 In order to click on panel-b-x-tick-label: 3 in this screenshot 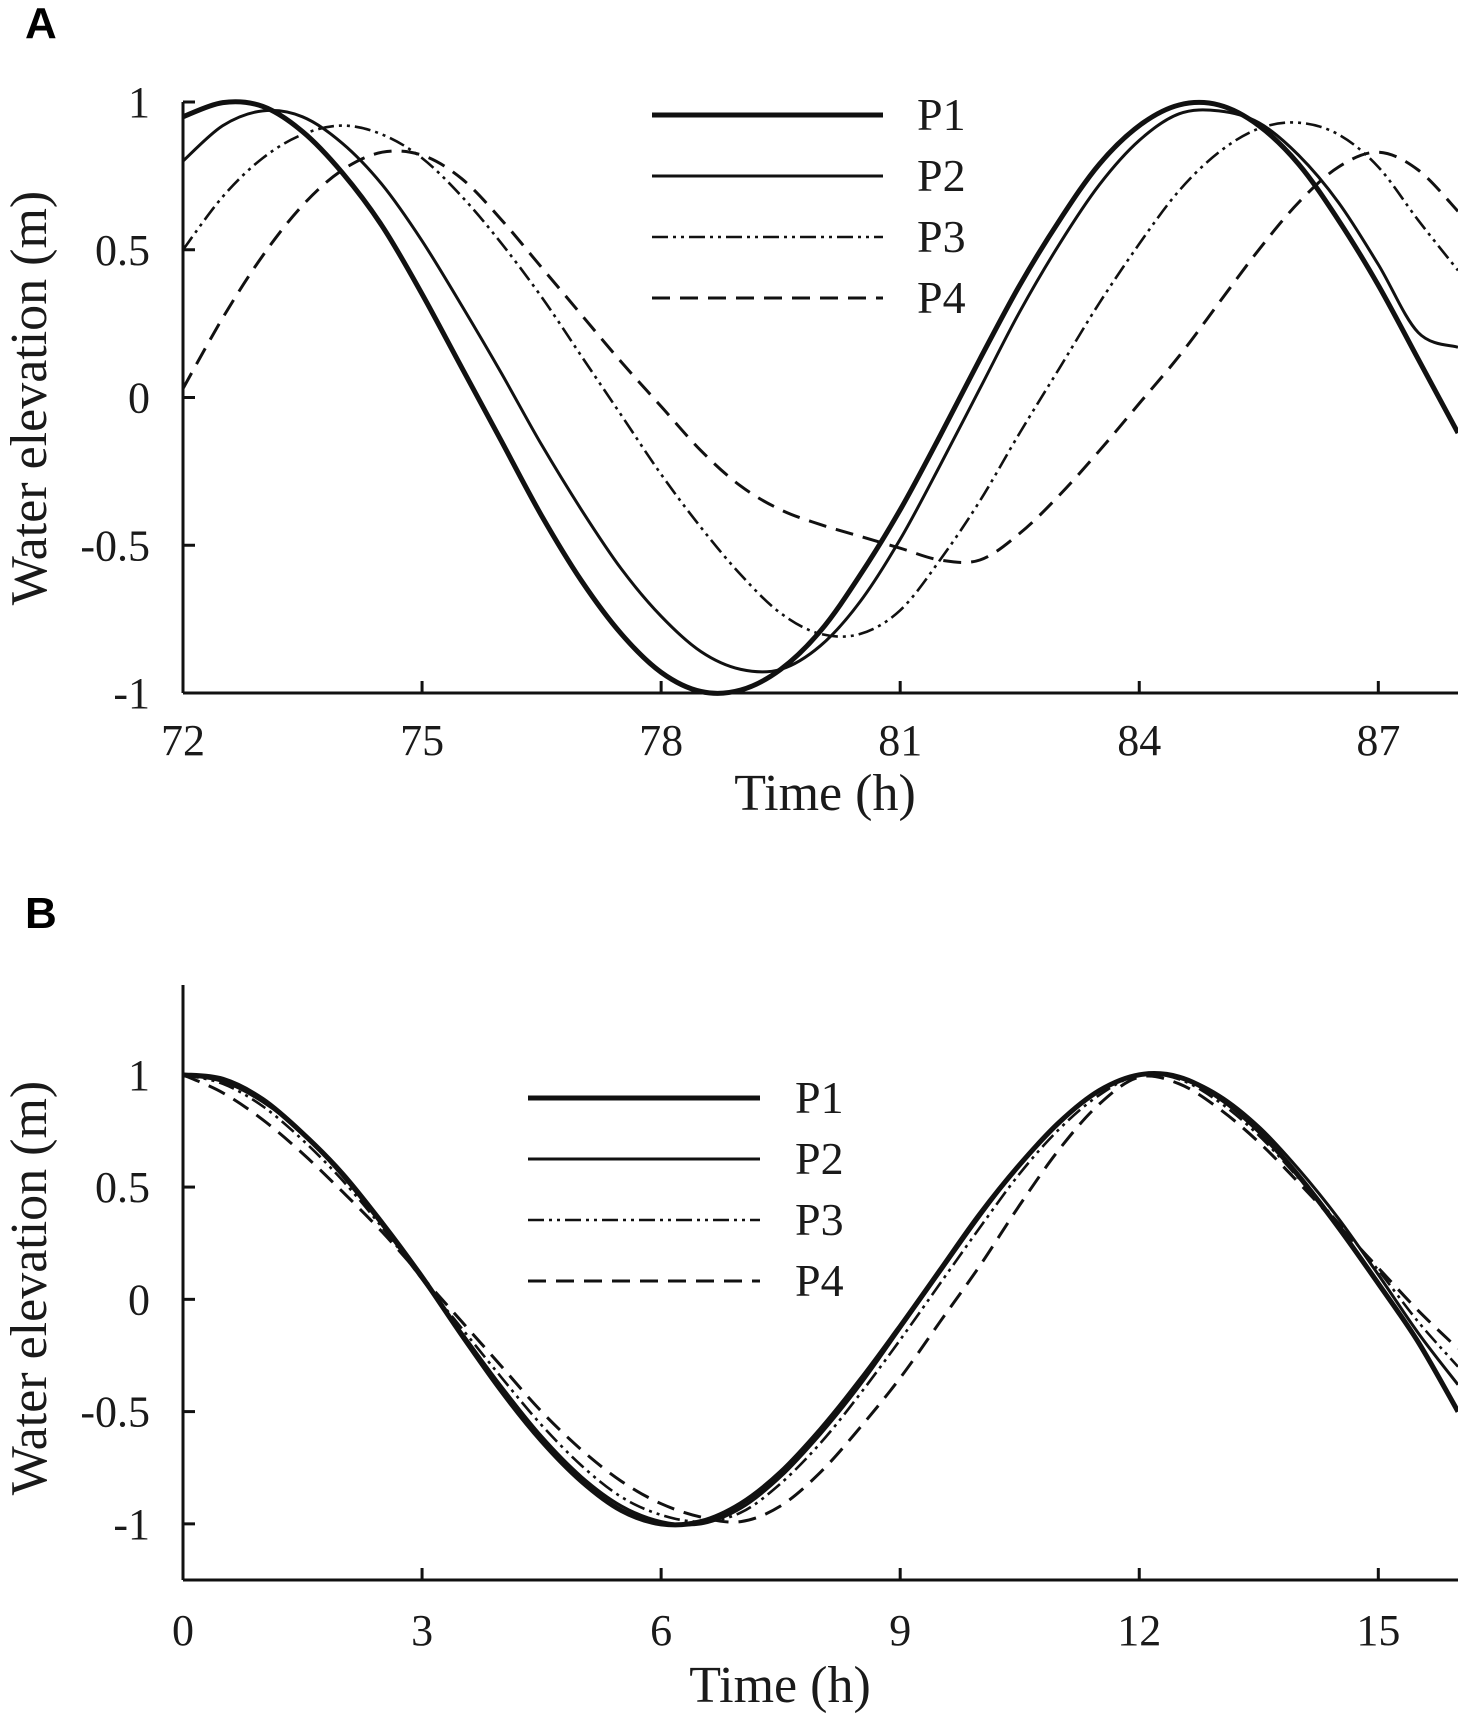, I will do `click(422, 1630)`.